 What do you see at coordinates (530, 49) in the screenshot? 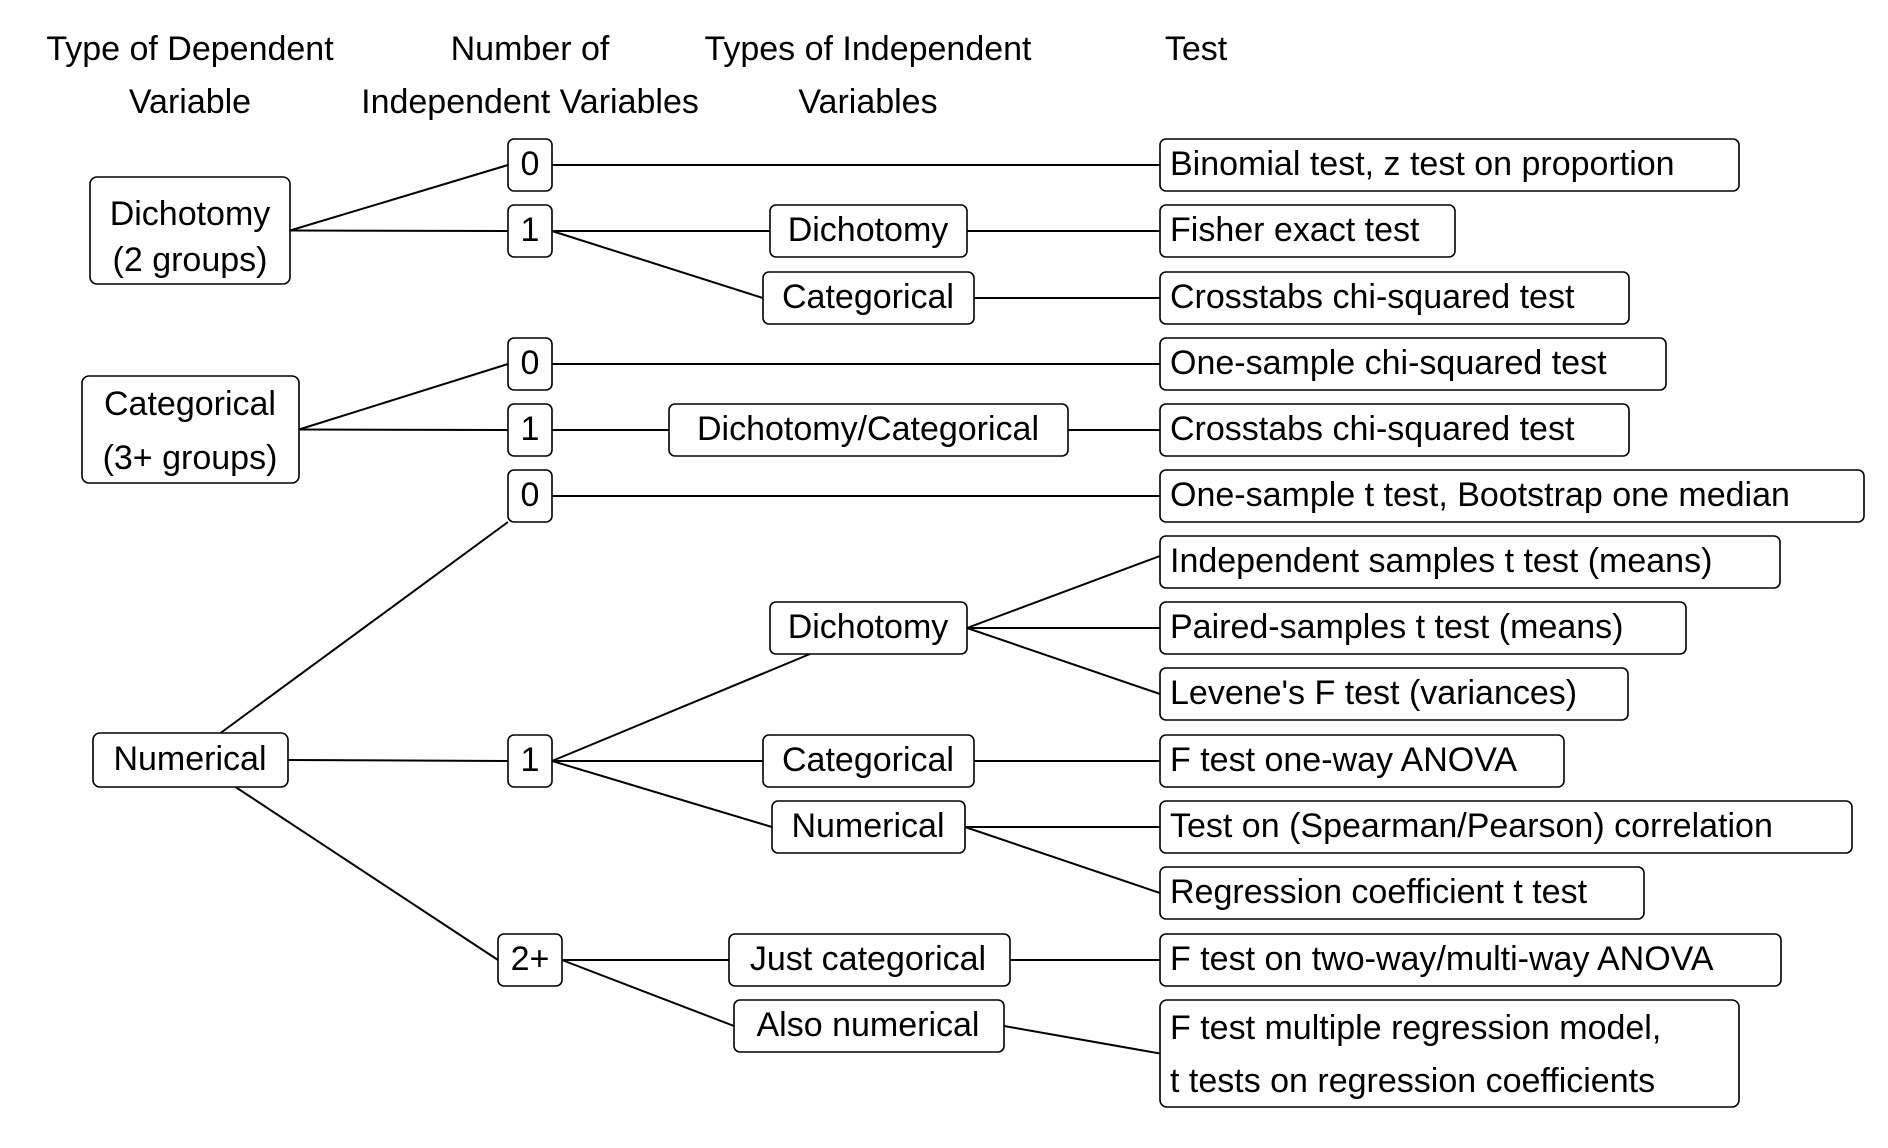
I see `header-number-line-1: Number of` at bounding box center [530, 49].